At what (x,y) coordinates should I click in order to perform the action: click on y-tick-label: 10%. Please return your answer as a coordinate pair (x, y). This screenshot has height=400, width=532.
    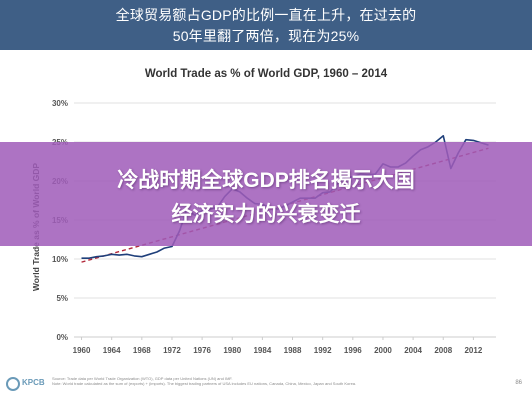
    Looking at the image, I should click on (60, 259).